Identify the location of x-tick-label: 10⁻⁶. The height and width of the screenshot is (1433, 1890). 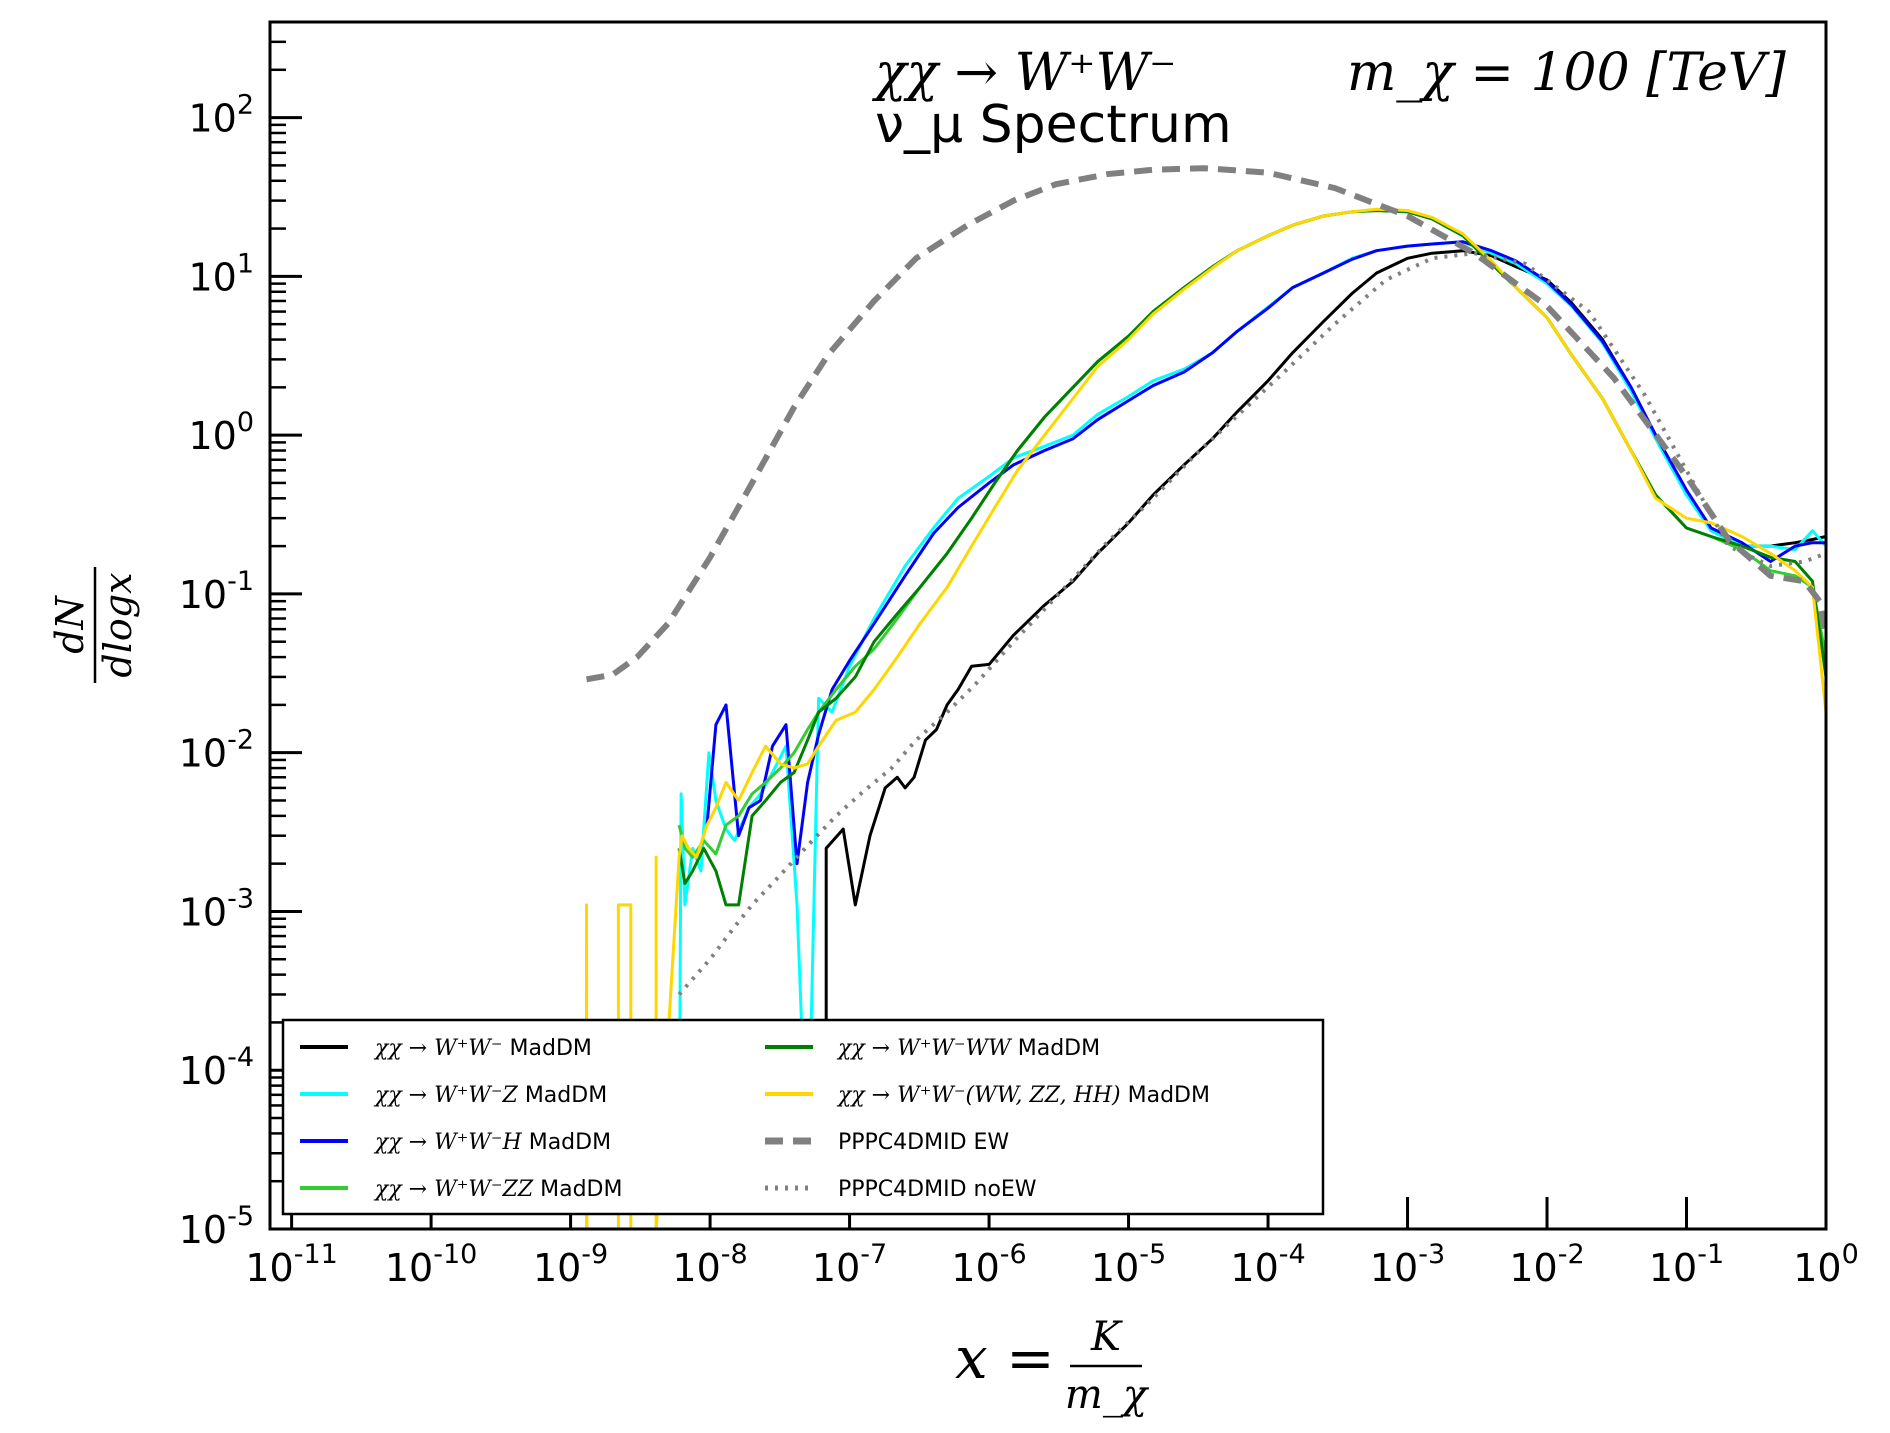
(988, 1264).